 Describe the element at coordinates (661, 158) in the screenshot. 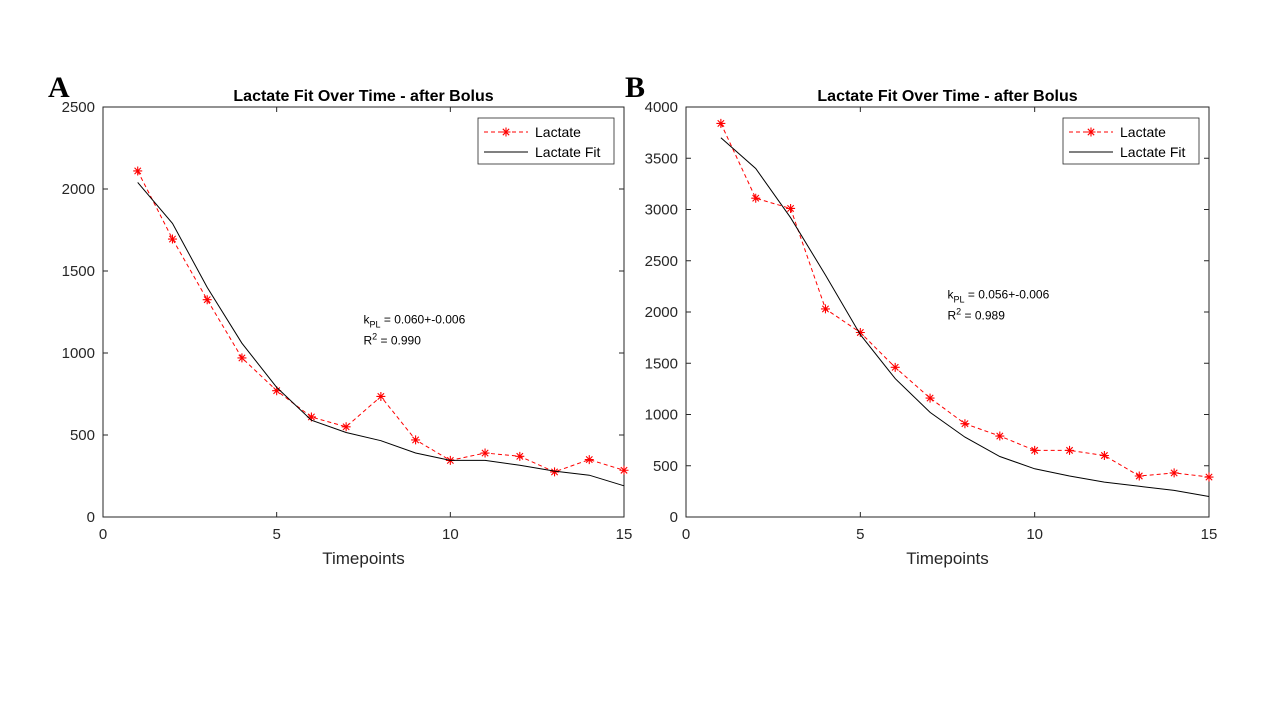

I see `chart-b-ytick-label: 3500` at that location.